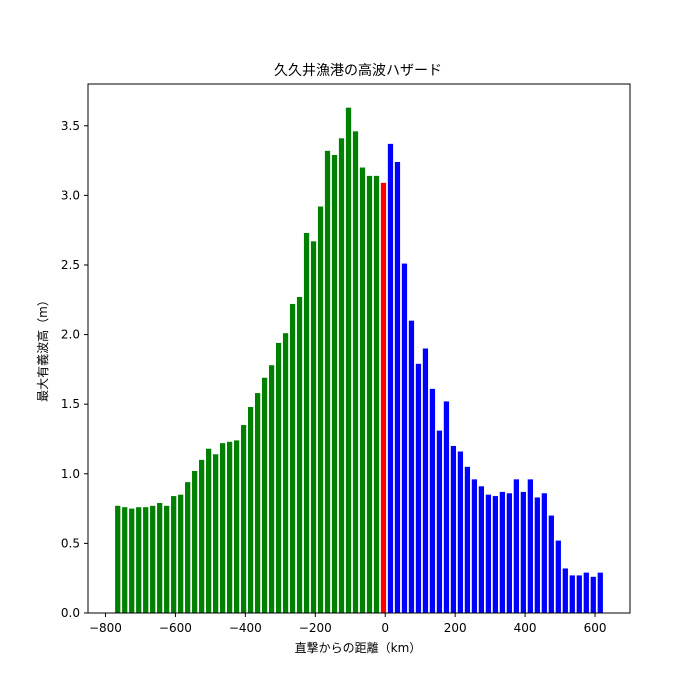 This screenshot has height=700, width=700. I want to click on y-tick-label: 0.0, so click(70, 613).